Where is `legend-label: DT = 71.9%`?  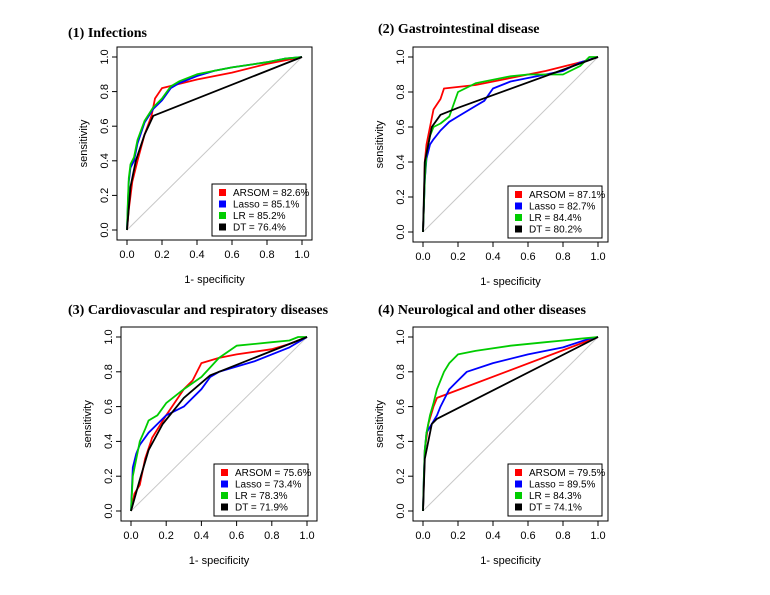
legend-label: DT = 71.9% is located at coordinates (261, 508).